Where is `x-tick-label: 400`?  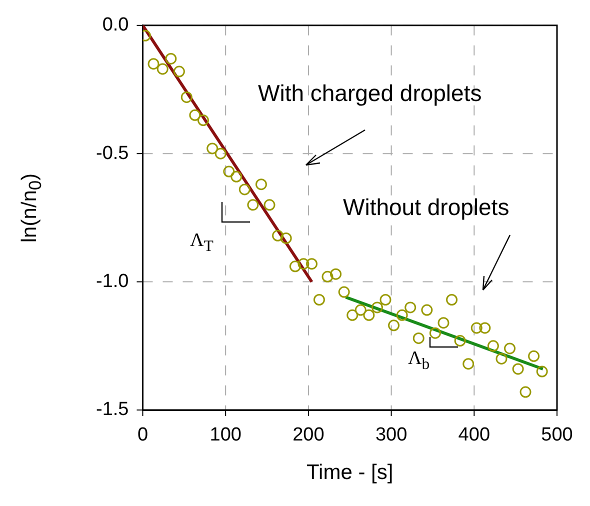 x-tick-label: 400 is located at coordinates (474, 435).